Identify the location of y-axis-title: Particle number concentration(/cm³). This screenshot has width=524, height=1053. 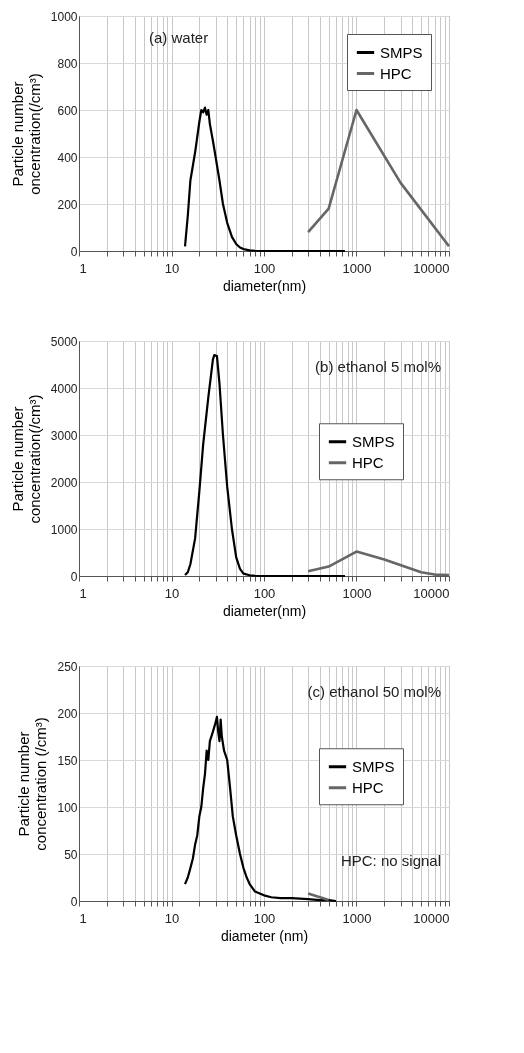
(25, 459).